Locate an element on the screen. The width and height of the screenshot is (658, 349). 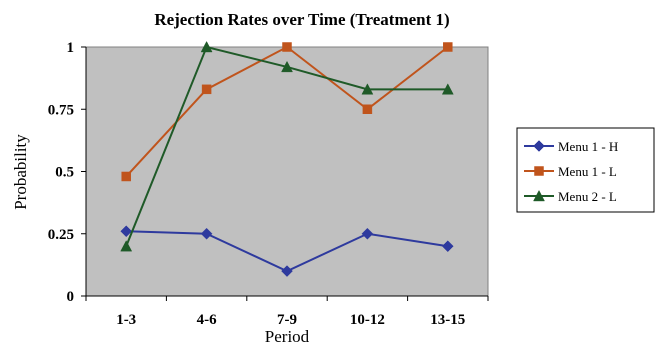
x-tick-label: 13-15 is located at coordinates (447, 320).